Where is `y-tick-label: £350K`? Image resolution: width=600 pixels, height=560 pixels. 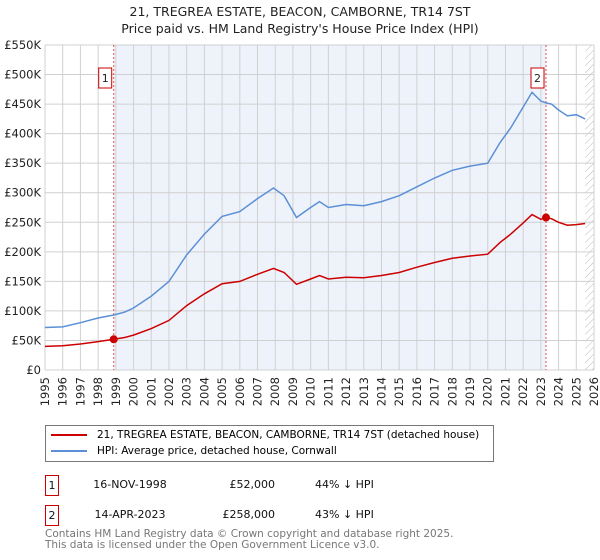 y-tick-label: £350K is located at coordinates (22, 163).